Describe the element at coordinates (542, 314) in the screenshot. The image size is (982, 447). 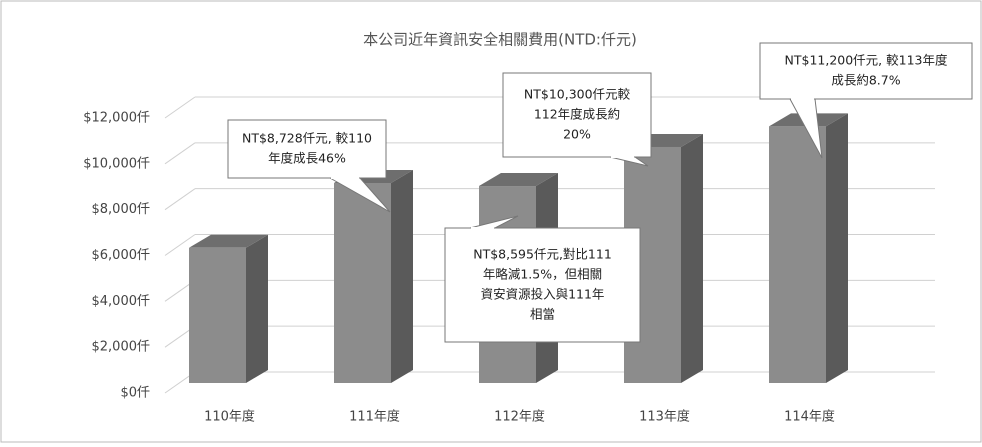
I see `callout-text: 相當` at that location.